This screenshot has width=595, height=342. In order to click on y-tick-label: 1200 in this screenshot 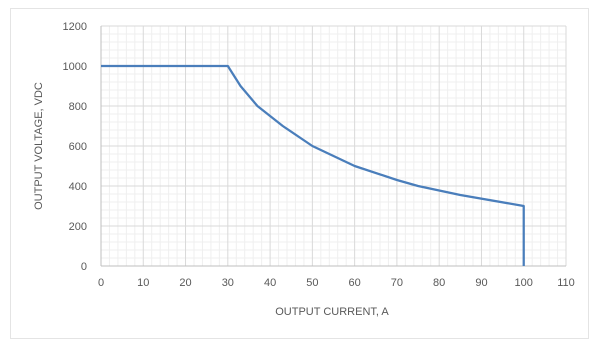, I will do `click(75, 27)`.